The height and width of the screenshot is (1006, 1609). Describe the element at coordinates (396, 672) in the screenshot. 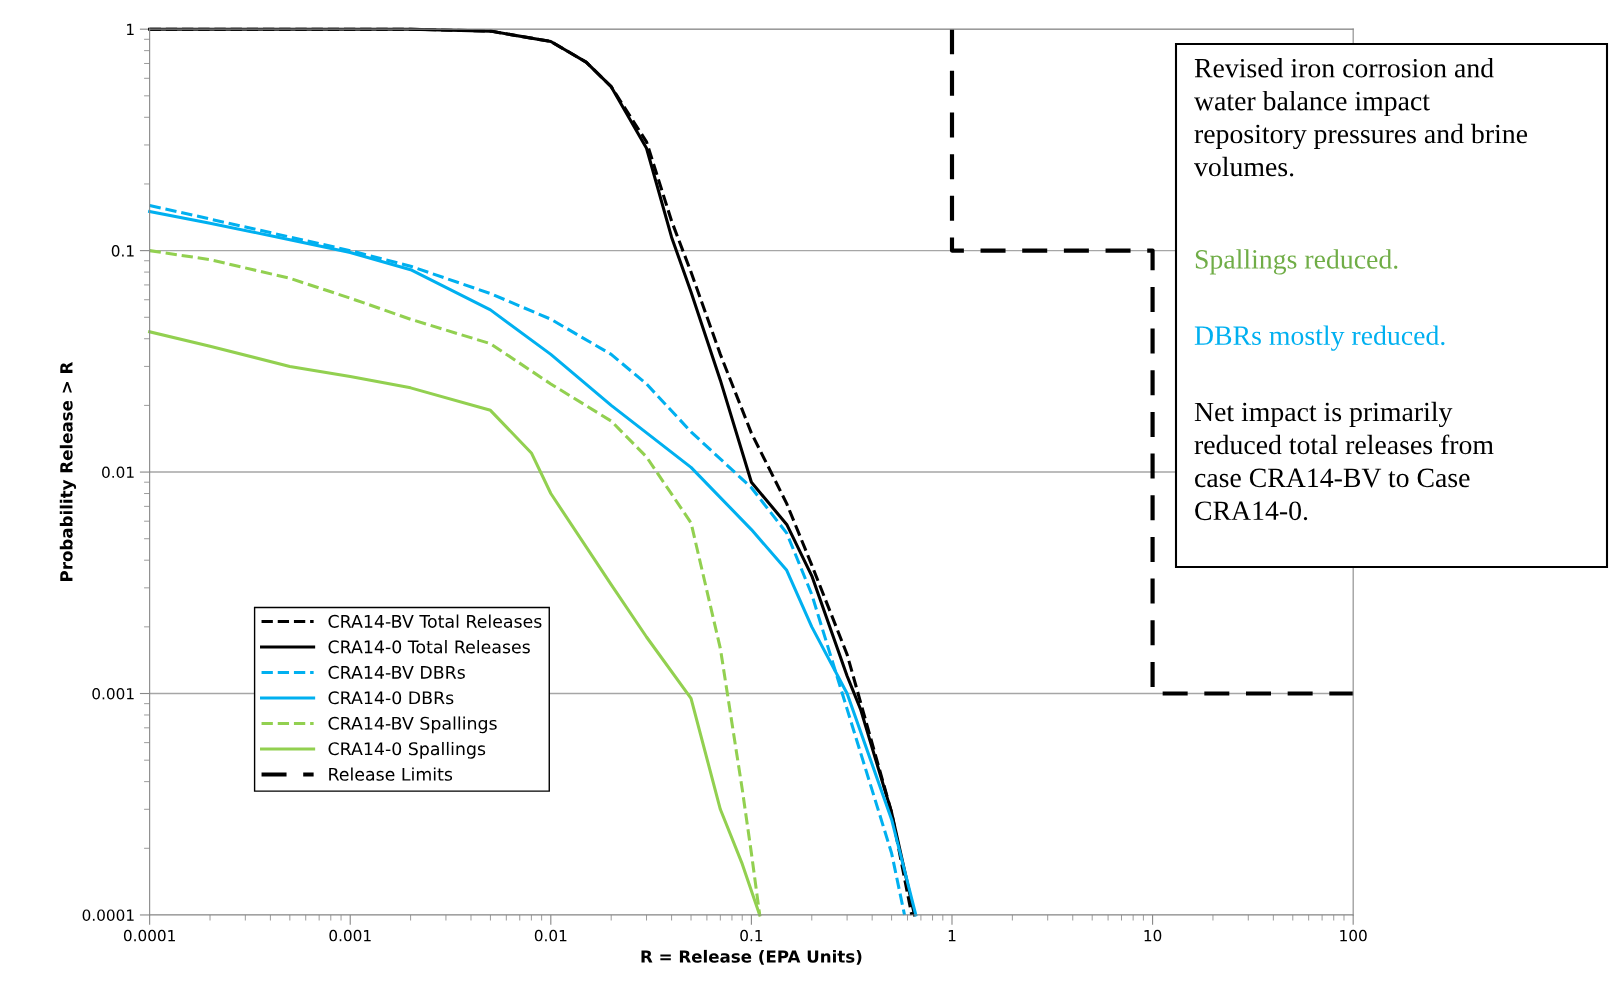

I see `legend-label: CRA14-BV DBRs` at that location.